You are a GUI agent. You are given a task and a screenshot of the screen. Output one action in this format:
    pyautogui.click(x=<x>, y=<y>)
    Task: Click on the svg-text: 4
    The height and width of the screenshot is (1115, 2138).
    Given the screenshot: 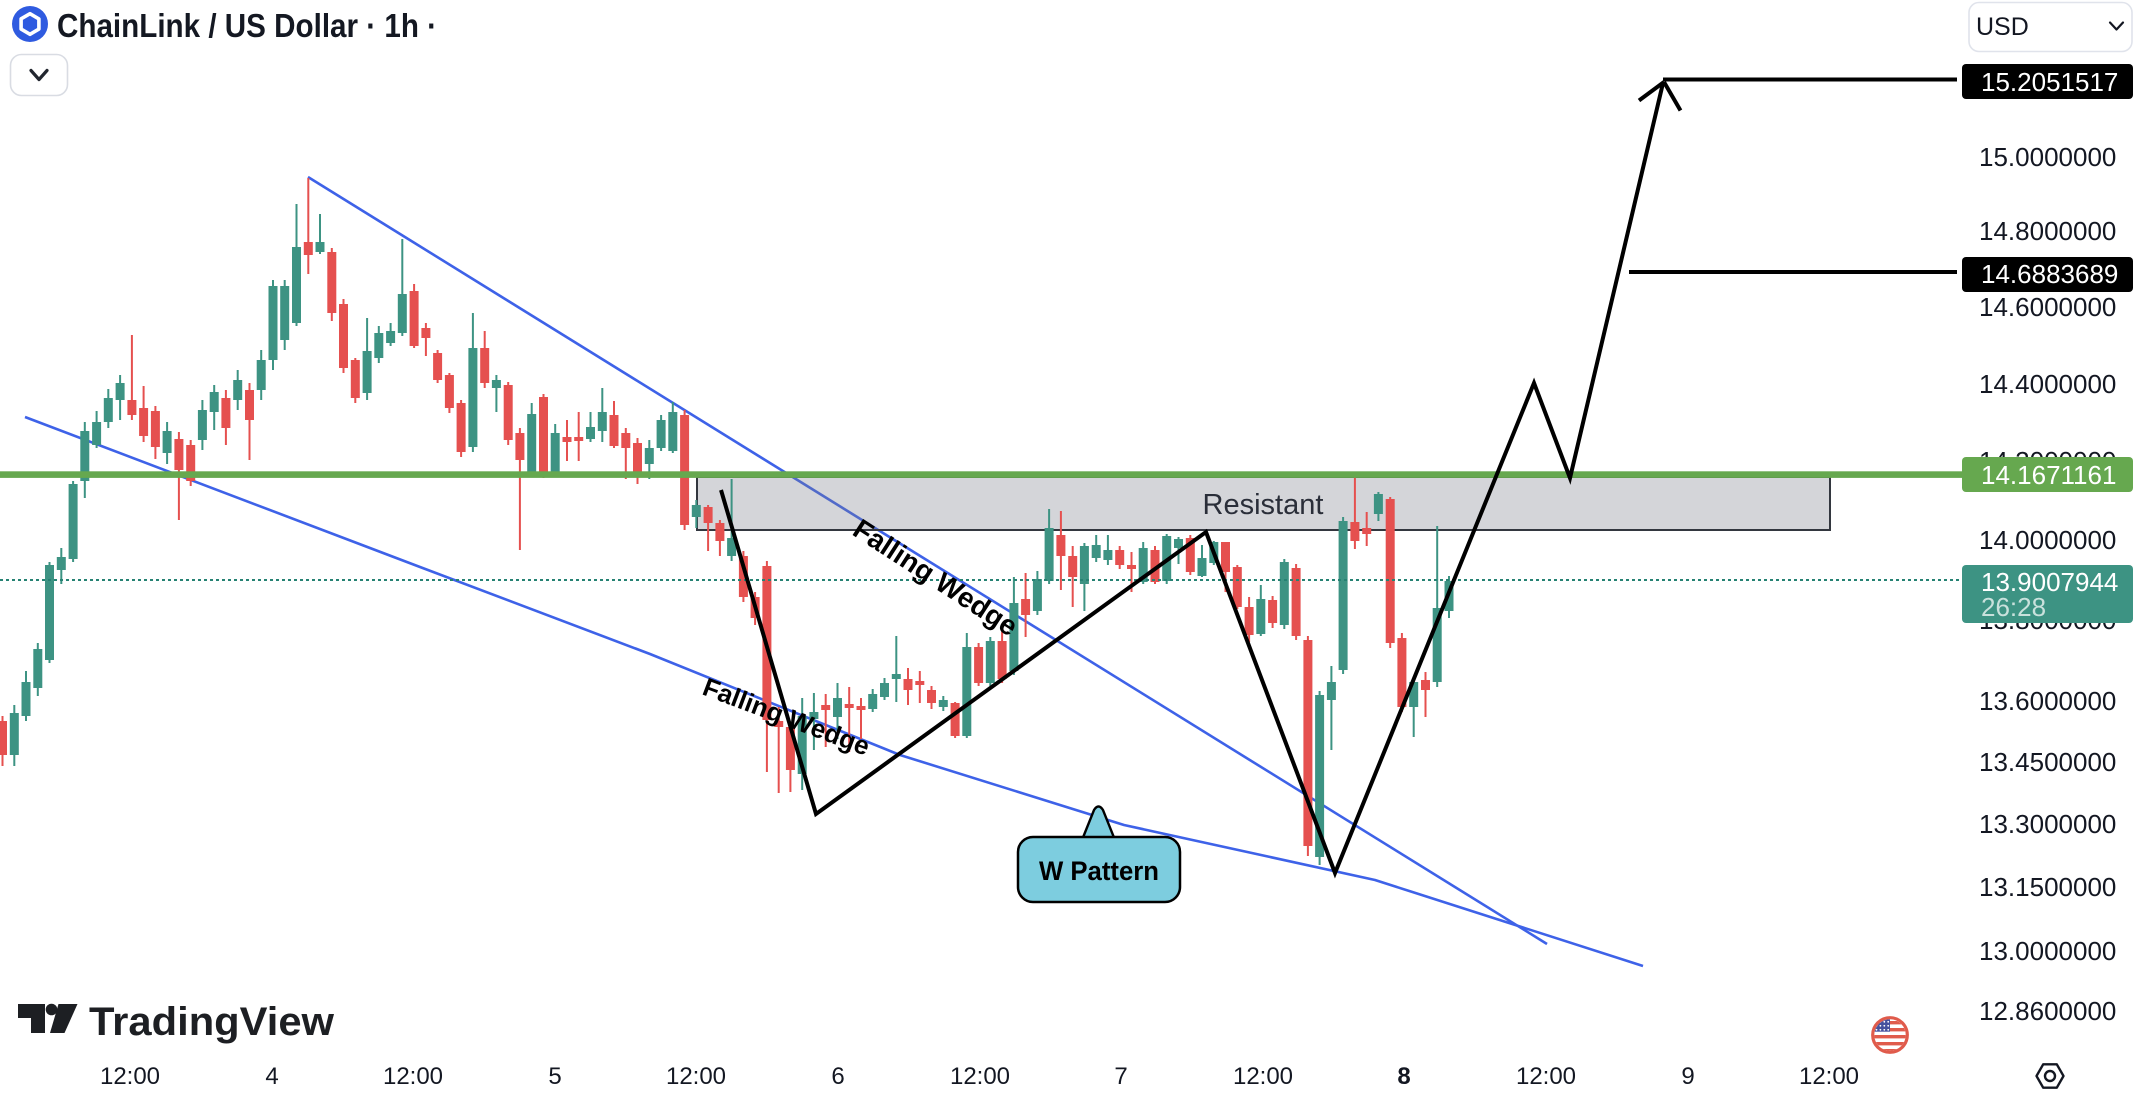 What is the action you would take?
    pyautogui.click(x=271, y=1076)
    